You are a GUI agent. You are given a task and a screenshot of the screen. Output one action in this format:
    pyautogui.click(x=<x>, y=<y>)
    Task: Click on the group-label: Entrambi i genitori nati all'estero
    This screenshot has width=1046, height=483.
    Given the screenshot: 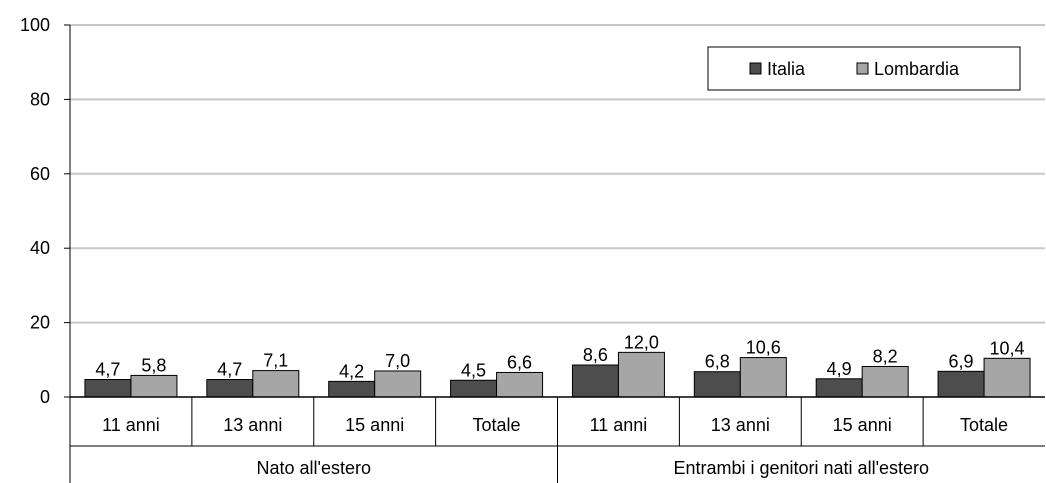 What is the action you would take?
    pyautogui.click(x=801, y=468)
    